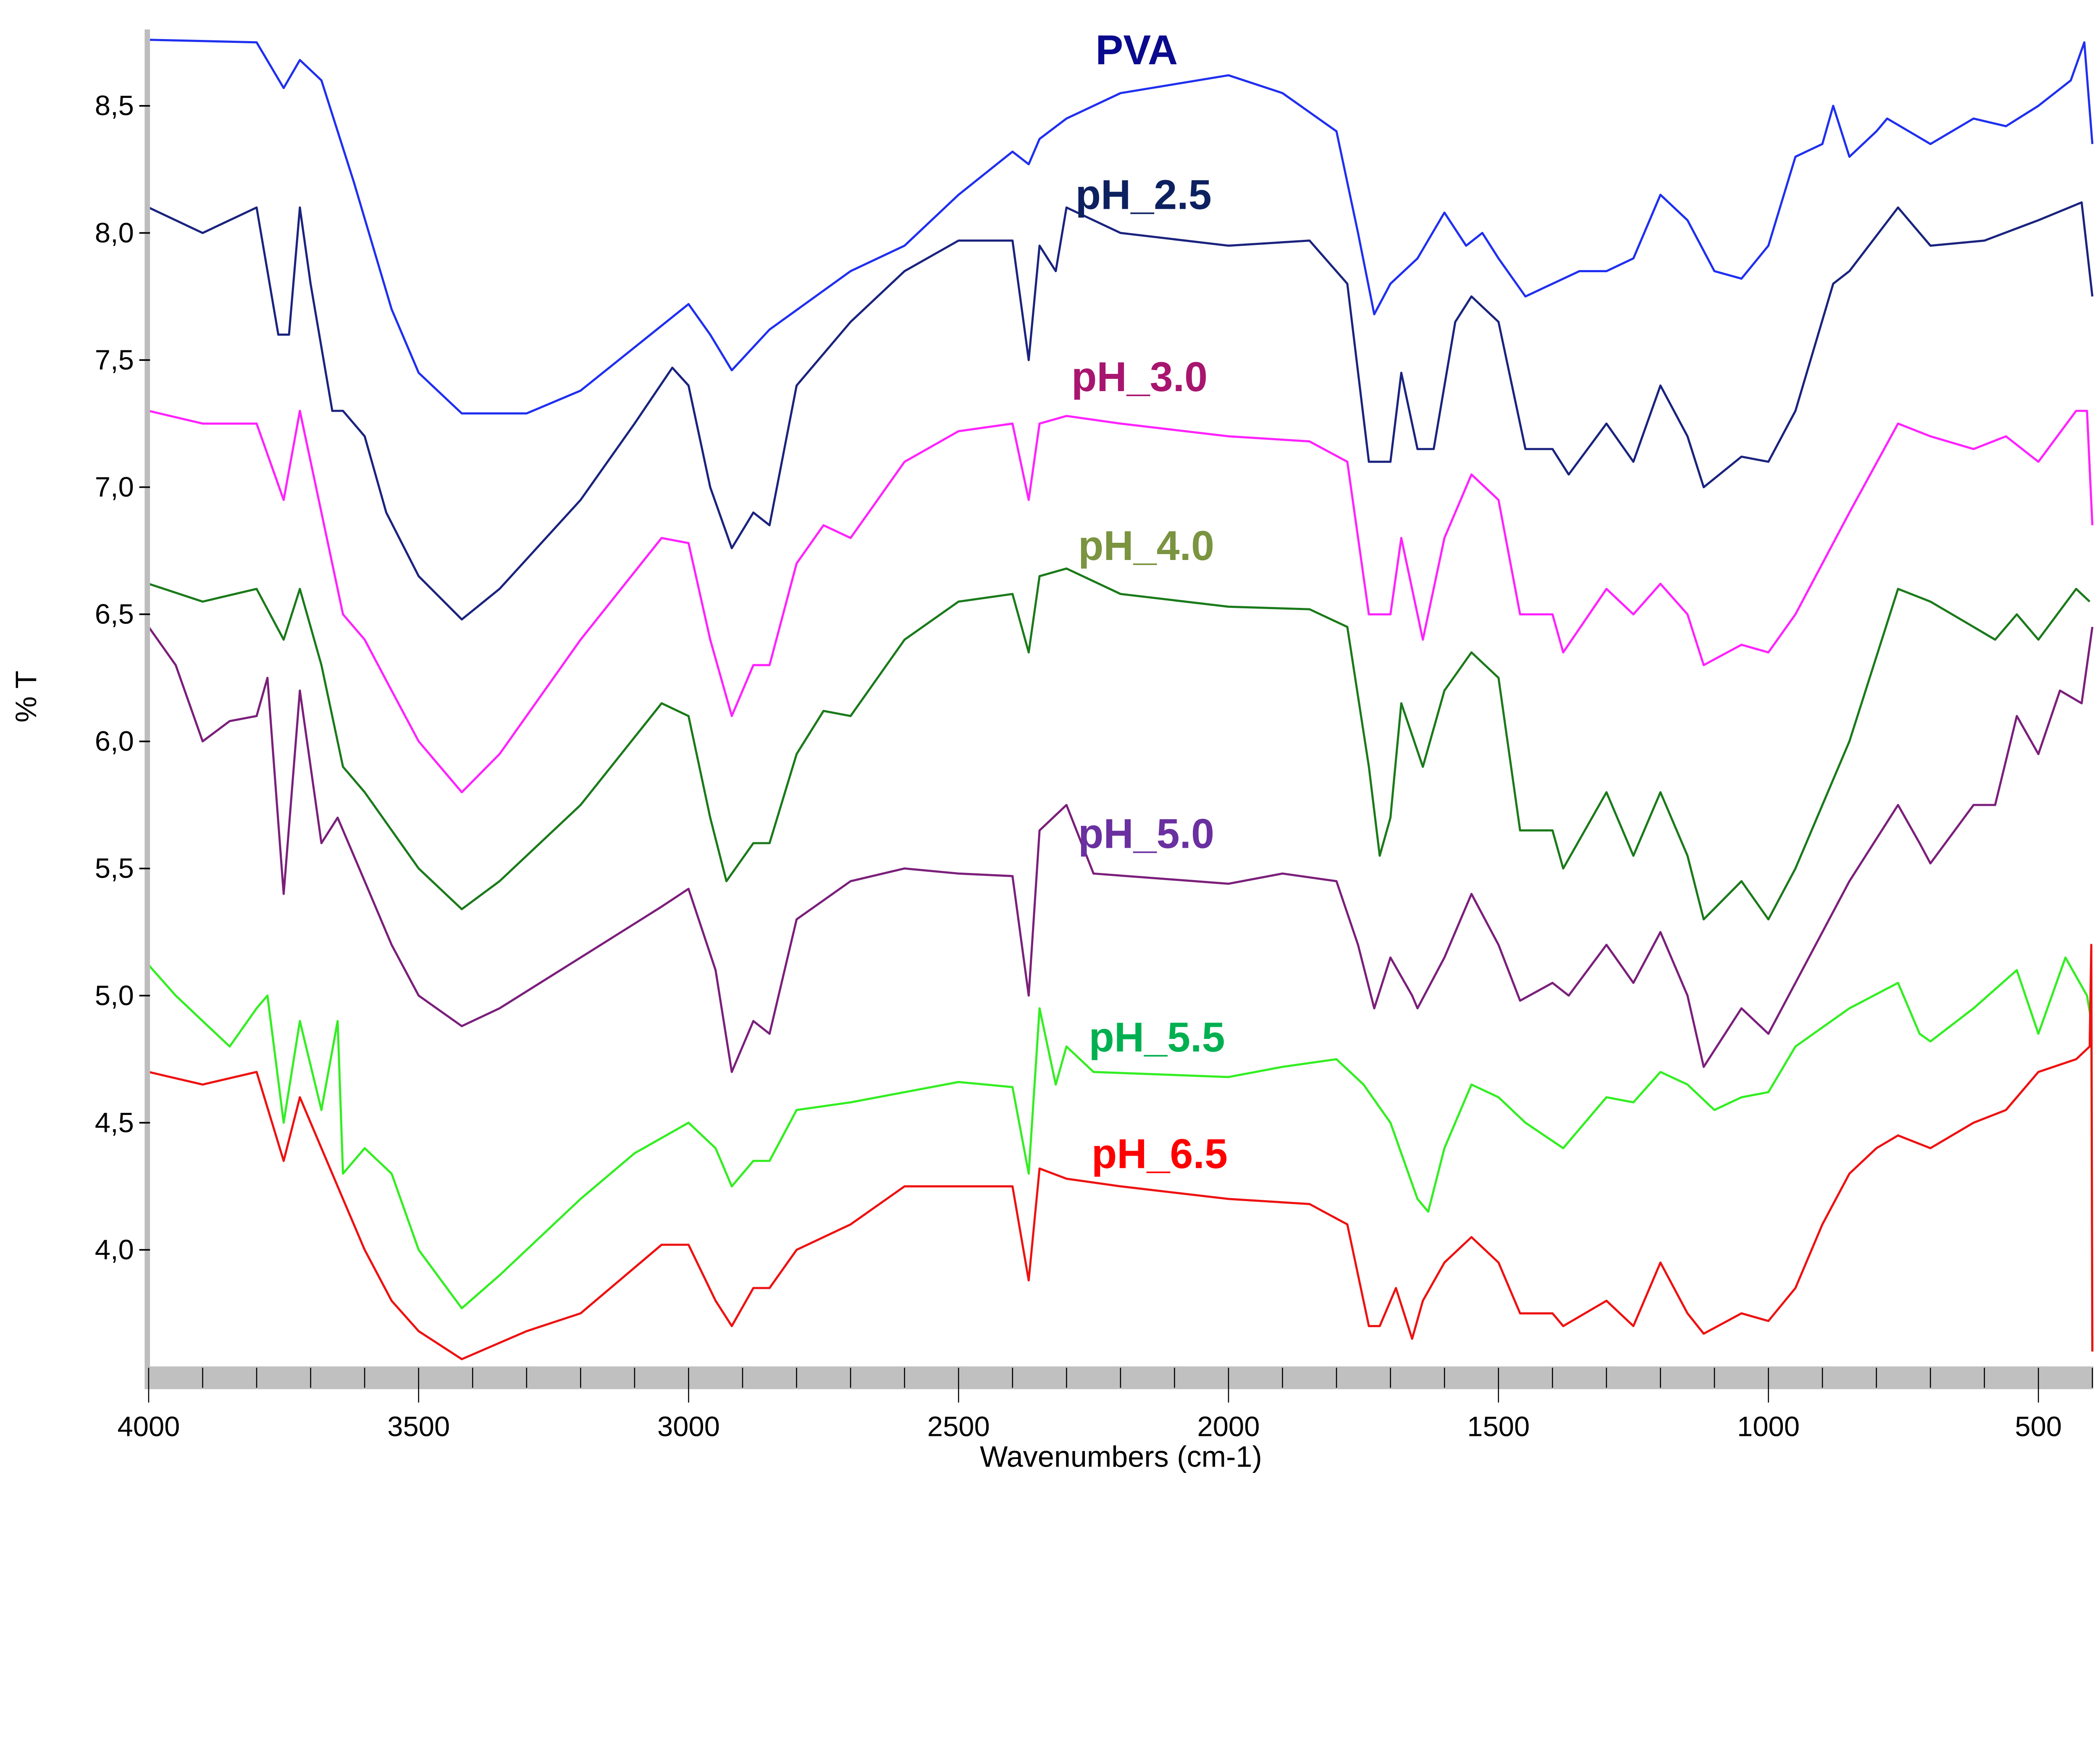  What do you see at coordinates (1228, 1426) in the screenshot?
I see `x-tick-label: 2000` at bounding box center [1228, 1426].